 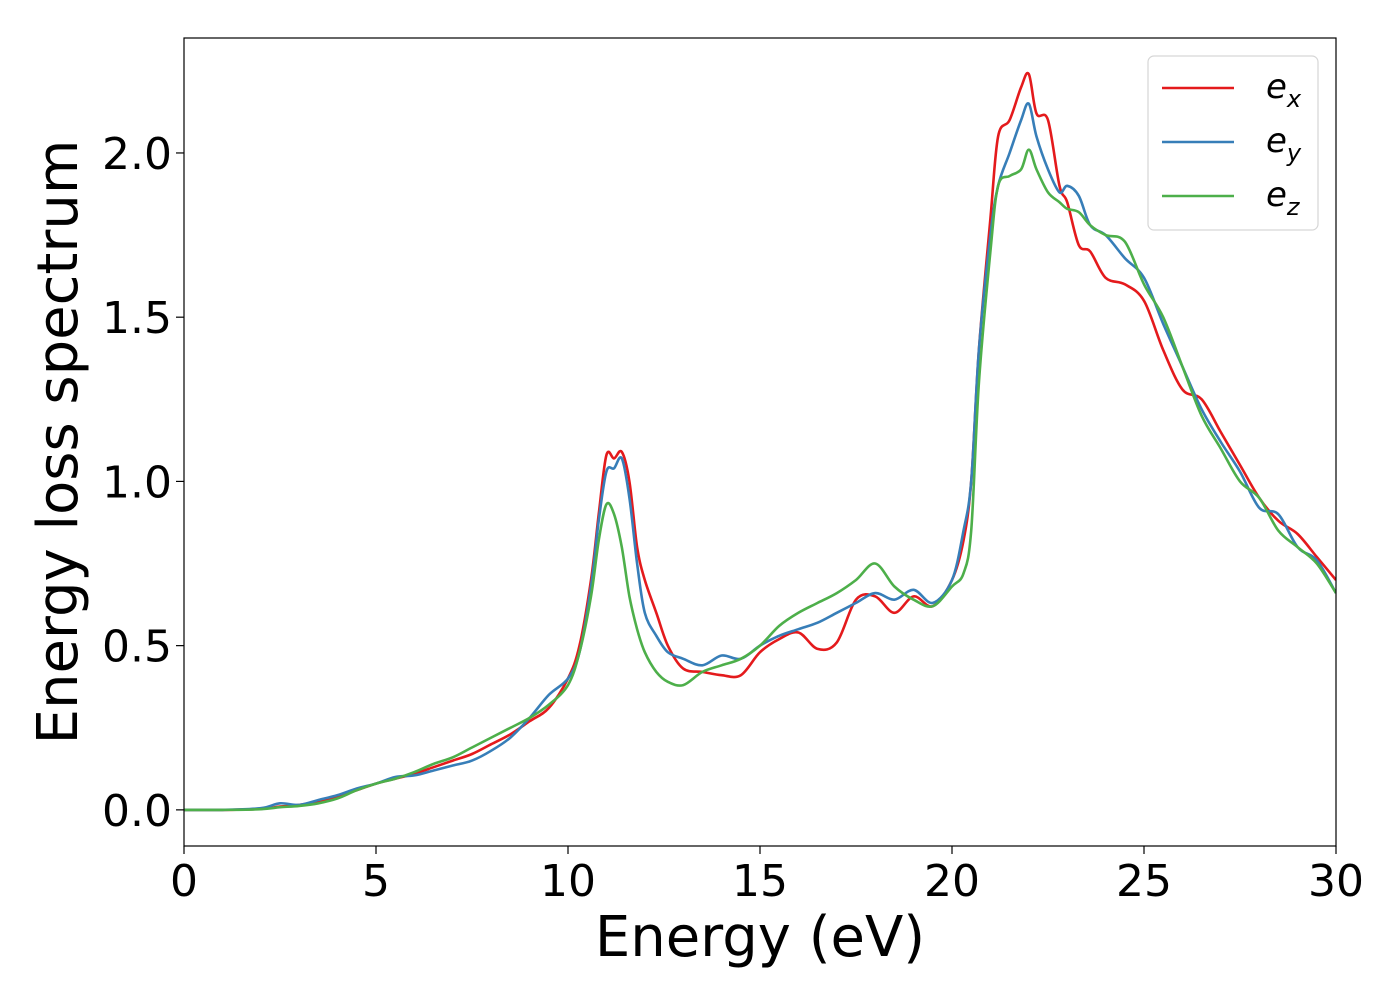 I want to click on y-tick-label: 2.0, so click(x=137, y=154).